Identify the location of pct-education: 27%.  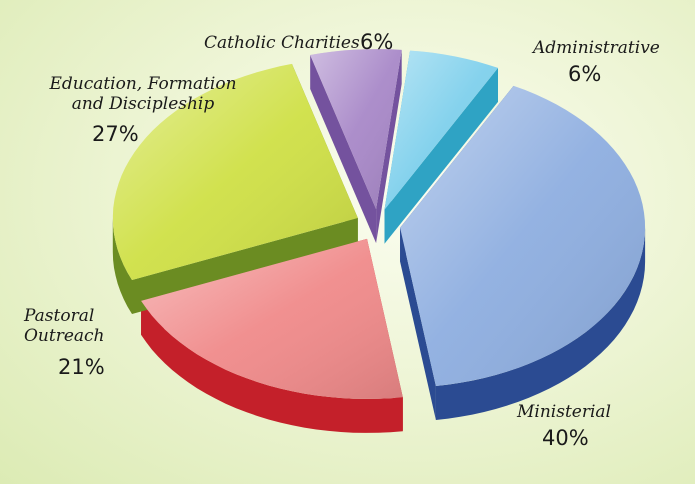
(115, 134).